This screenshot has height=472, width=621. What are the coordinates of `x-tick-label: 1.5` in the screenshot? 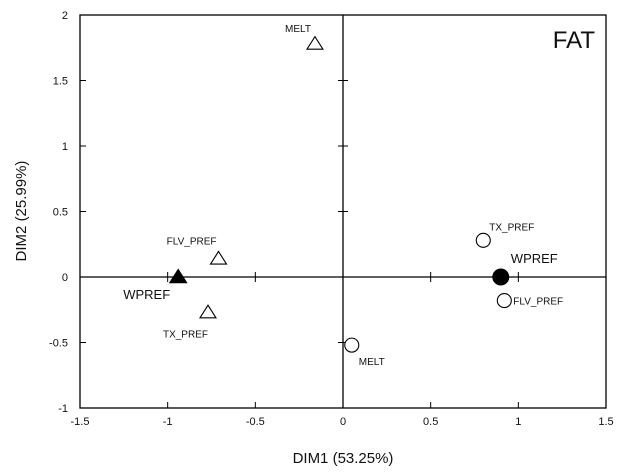 It's located at (605, 422).